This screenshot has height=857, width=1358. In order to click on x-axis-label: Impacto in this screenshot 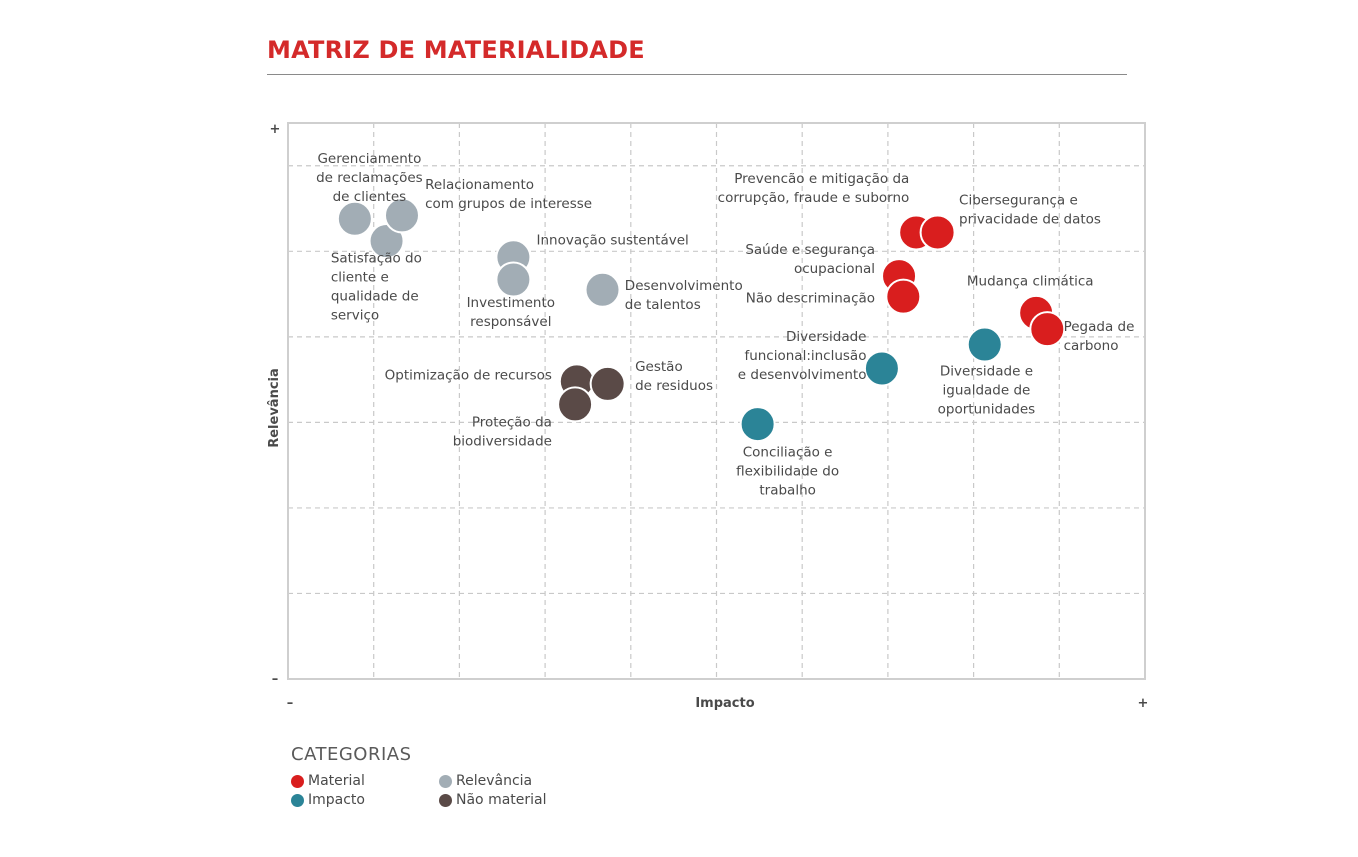, I will do `click(724, 703)`.